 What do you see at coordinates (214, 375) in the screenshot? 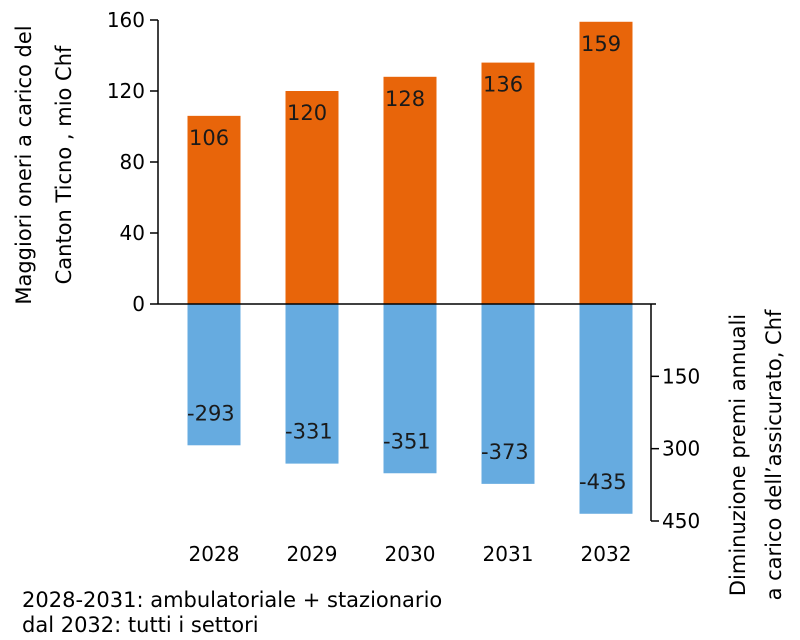
I see `bar-negative-2028` at bounding box center [214, 375].